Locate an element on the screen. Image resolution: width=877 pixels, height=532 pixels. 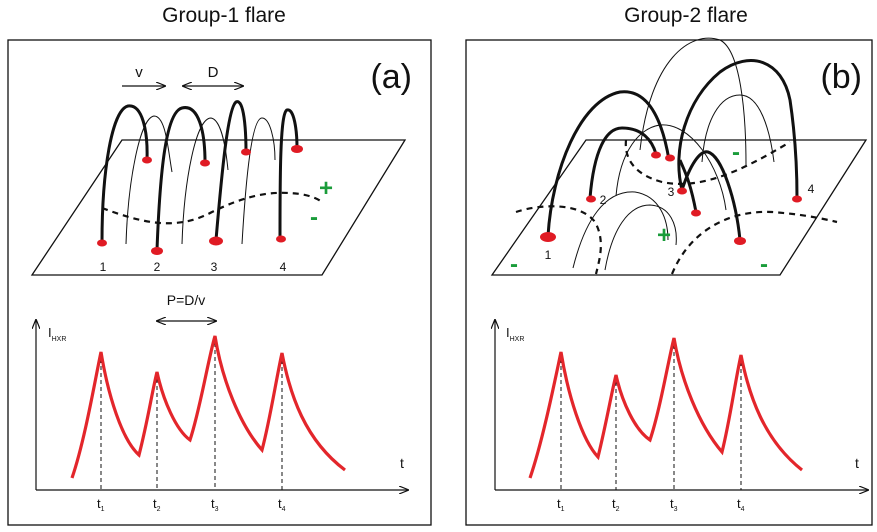
x-axis-label-a: t is located at coordinates (402, 463).